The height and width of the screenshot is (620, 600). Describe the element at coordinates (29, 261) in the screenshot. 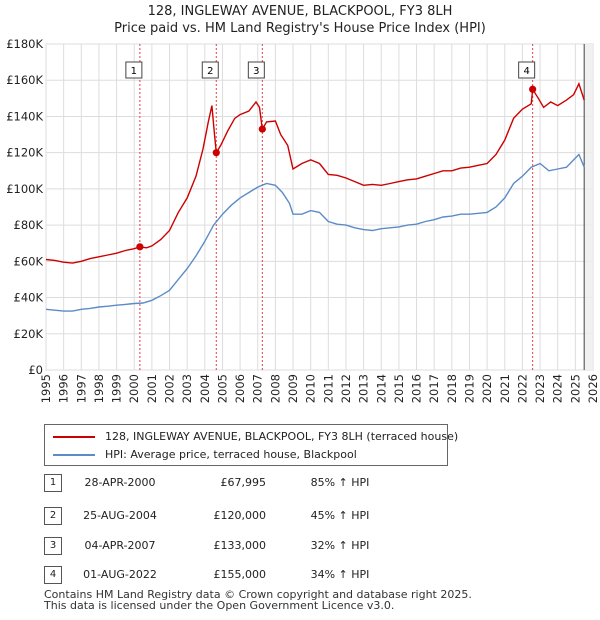

I see `y-tick-label: £60K` at that location.